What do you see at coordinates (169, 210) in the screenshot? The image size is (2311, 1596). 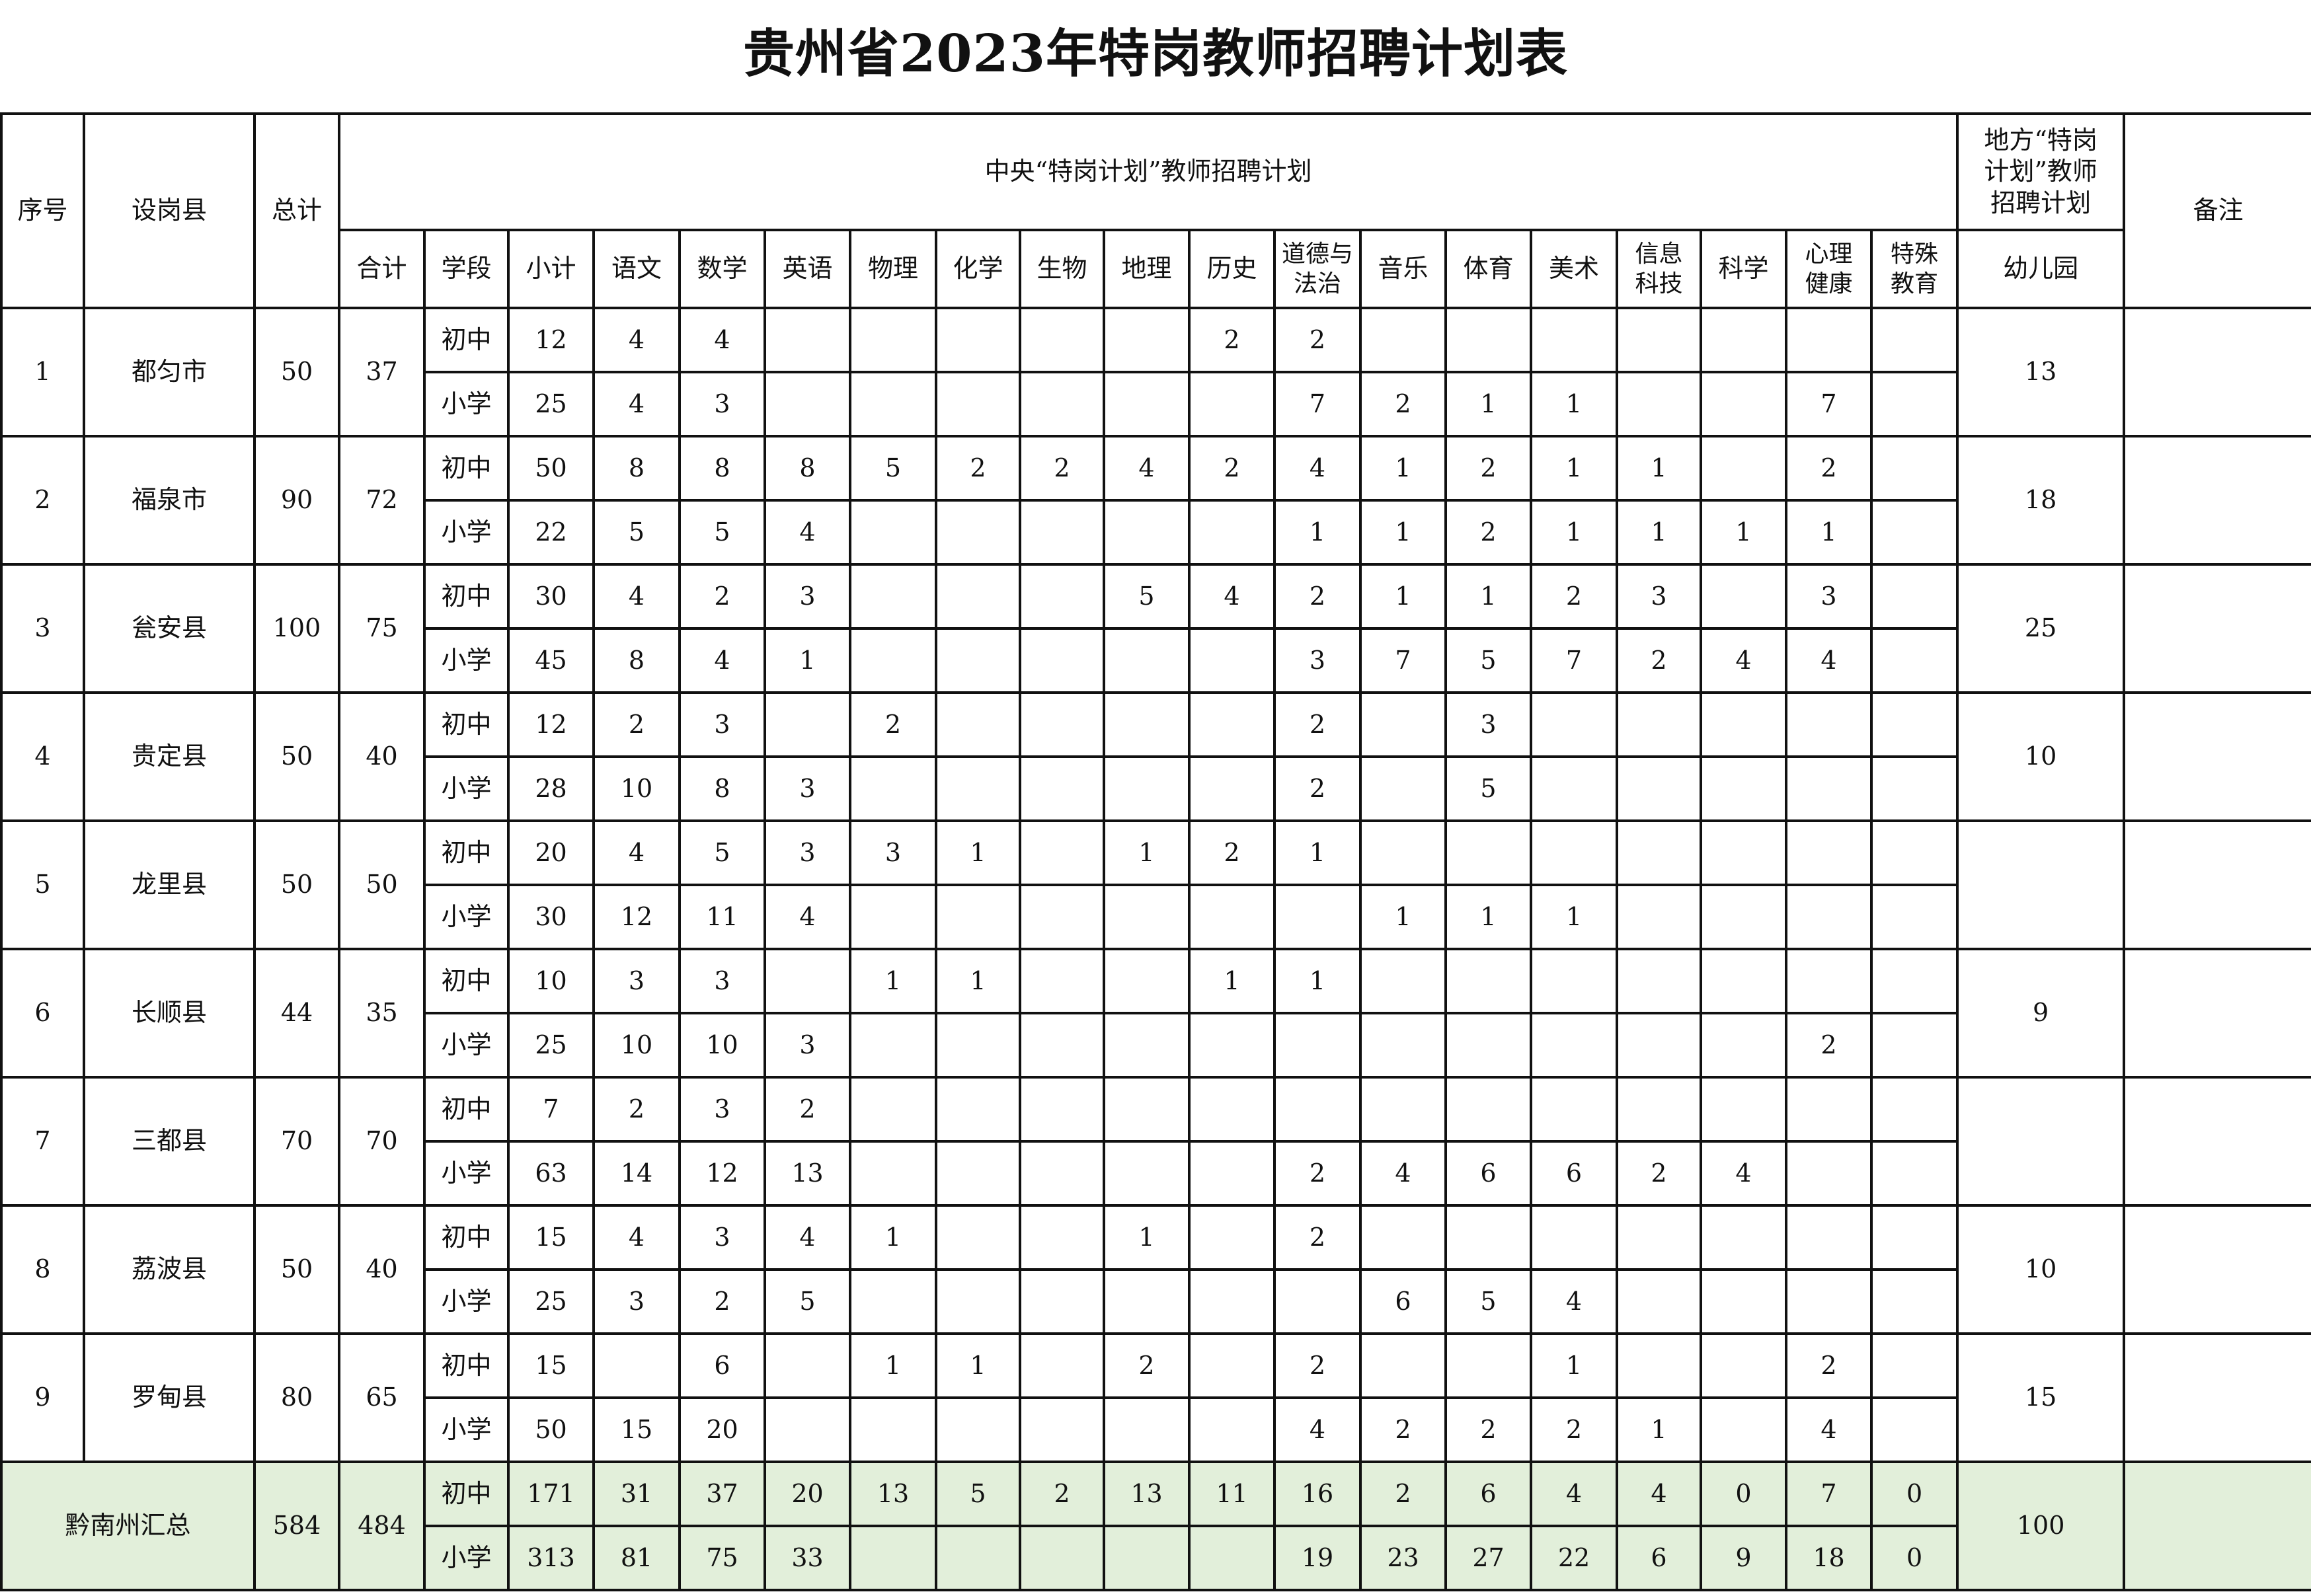 I see `header-county: 设岗县` at bounding box center [169, 210].